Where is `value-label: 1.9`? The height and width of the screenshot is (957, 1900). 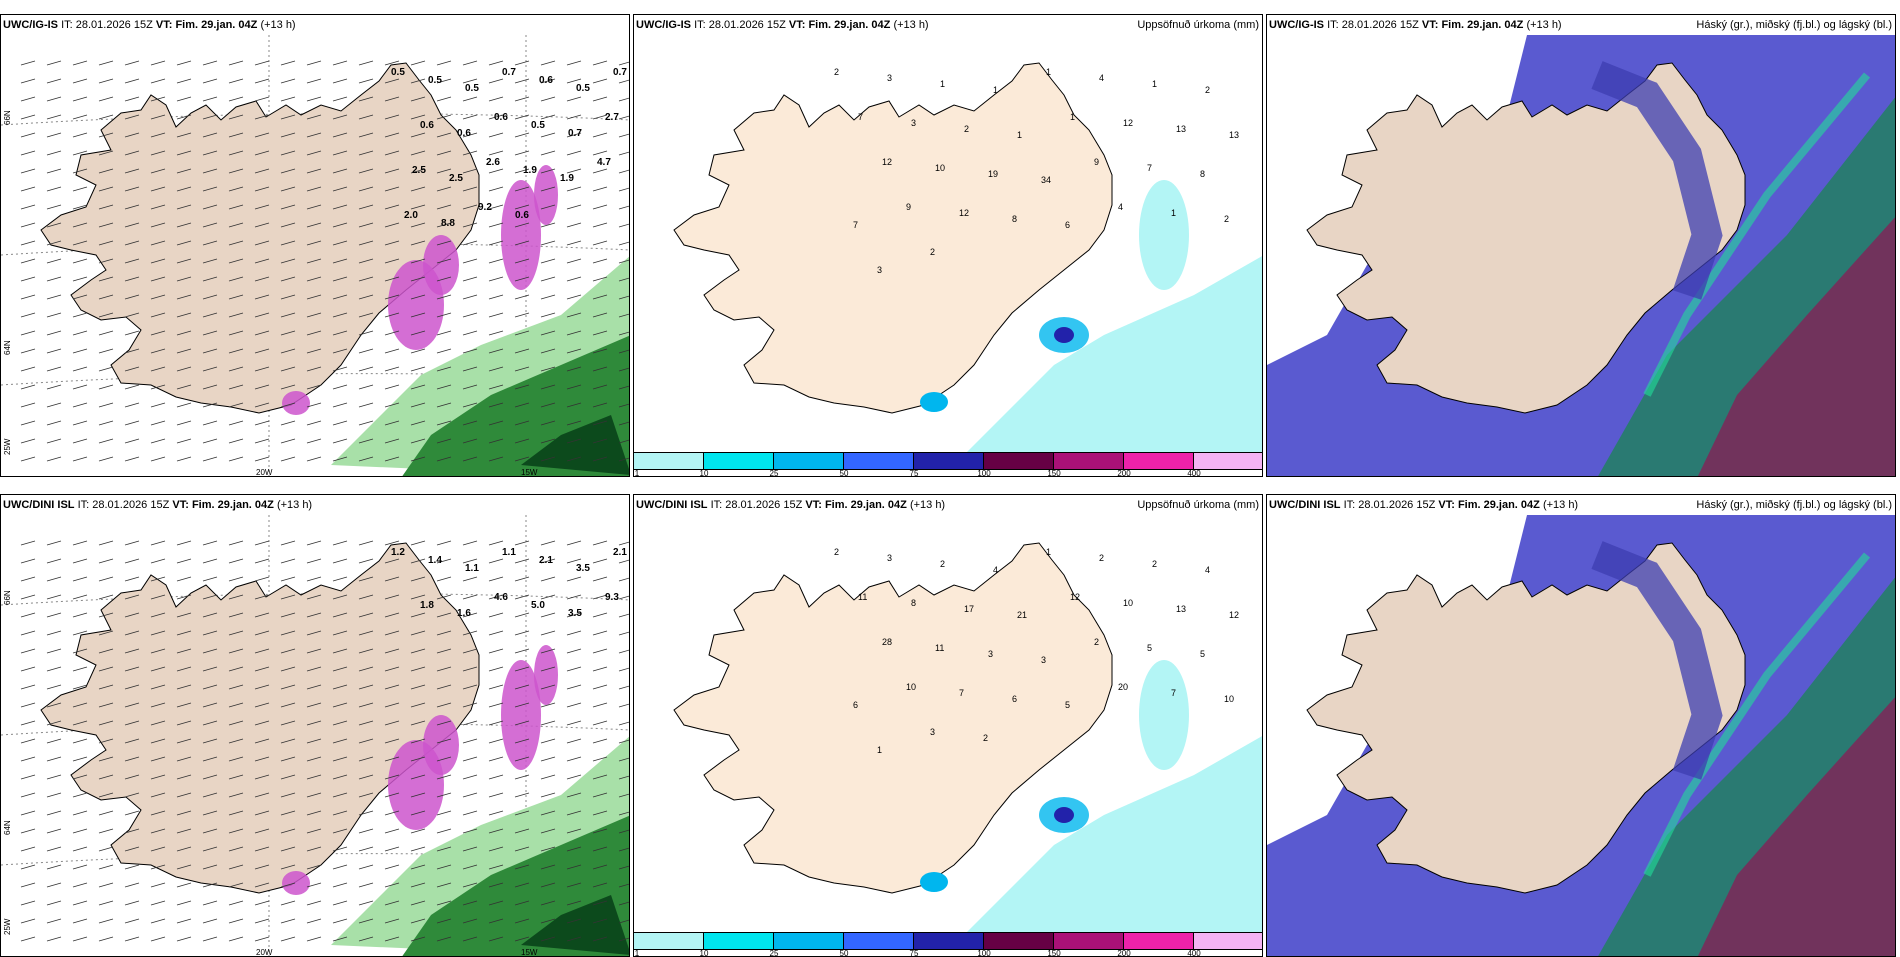 value-label: 1.9 is located at coordinates (567, 178).